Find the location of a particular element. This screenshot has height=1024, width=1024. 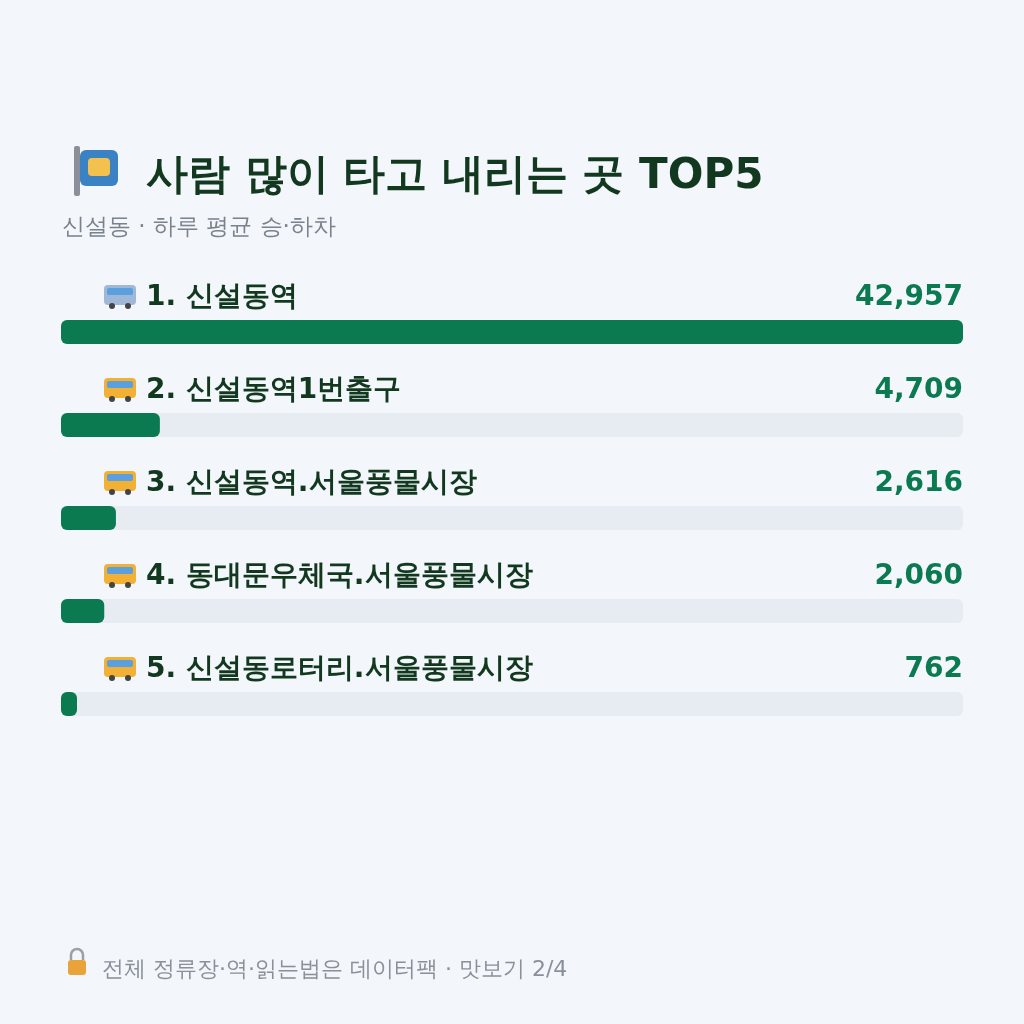

chart-subtitle: 신설동 · 하루 평균 승·하차 is located at coordinates (199, 226).